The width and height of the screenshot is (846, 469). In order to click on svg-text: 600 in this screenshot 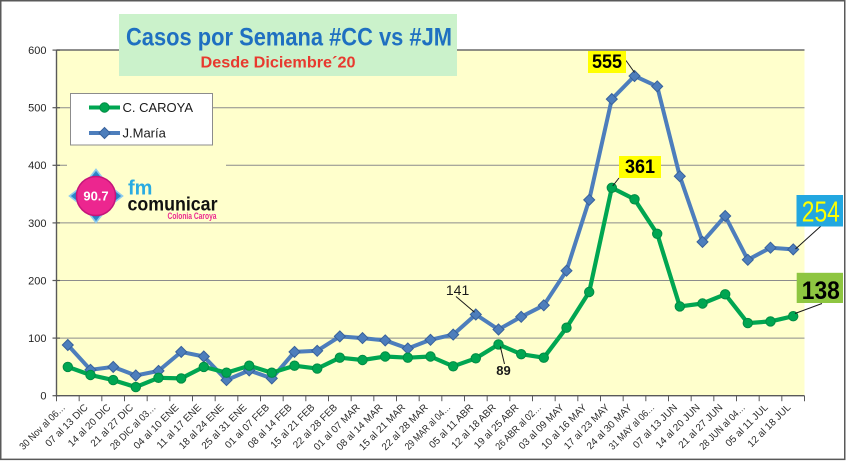, I will do `click(37, 51)`.